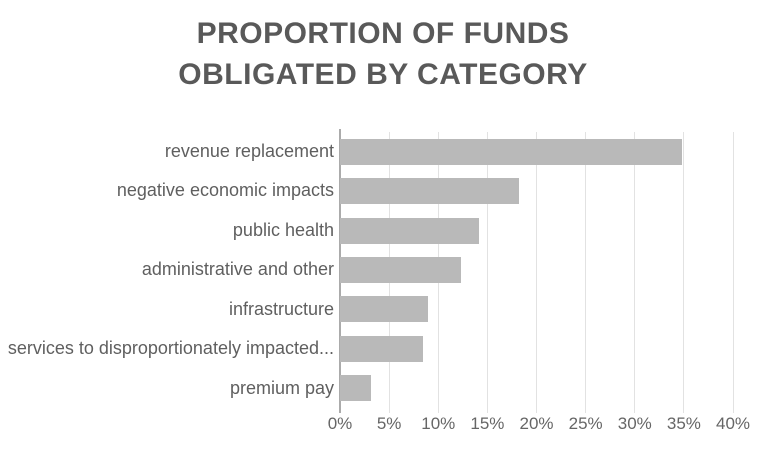 The height and width of the screenshot is (457, 766). Describe the element at coordinates (438, 423) in the screenshot. I see `x-tick-label: 10%` at that location.